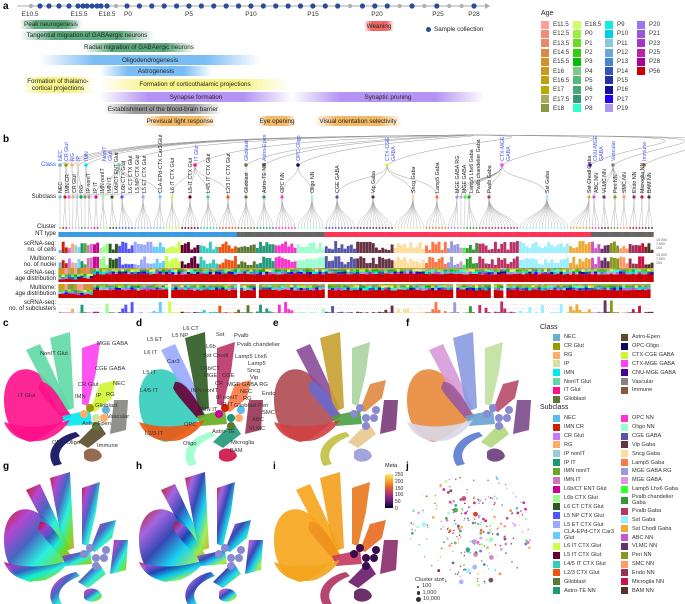  What do you see at coordinates (648, 43) in the screenshot?
I see `age-legend-item: P23` at bounding box center [648, 43].